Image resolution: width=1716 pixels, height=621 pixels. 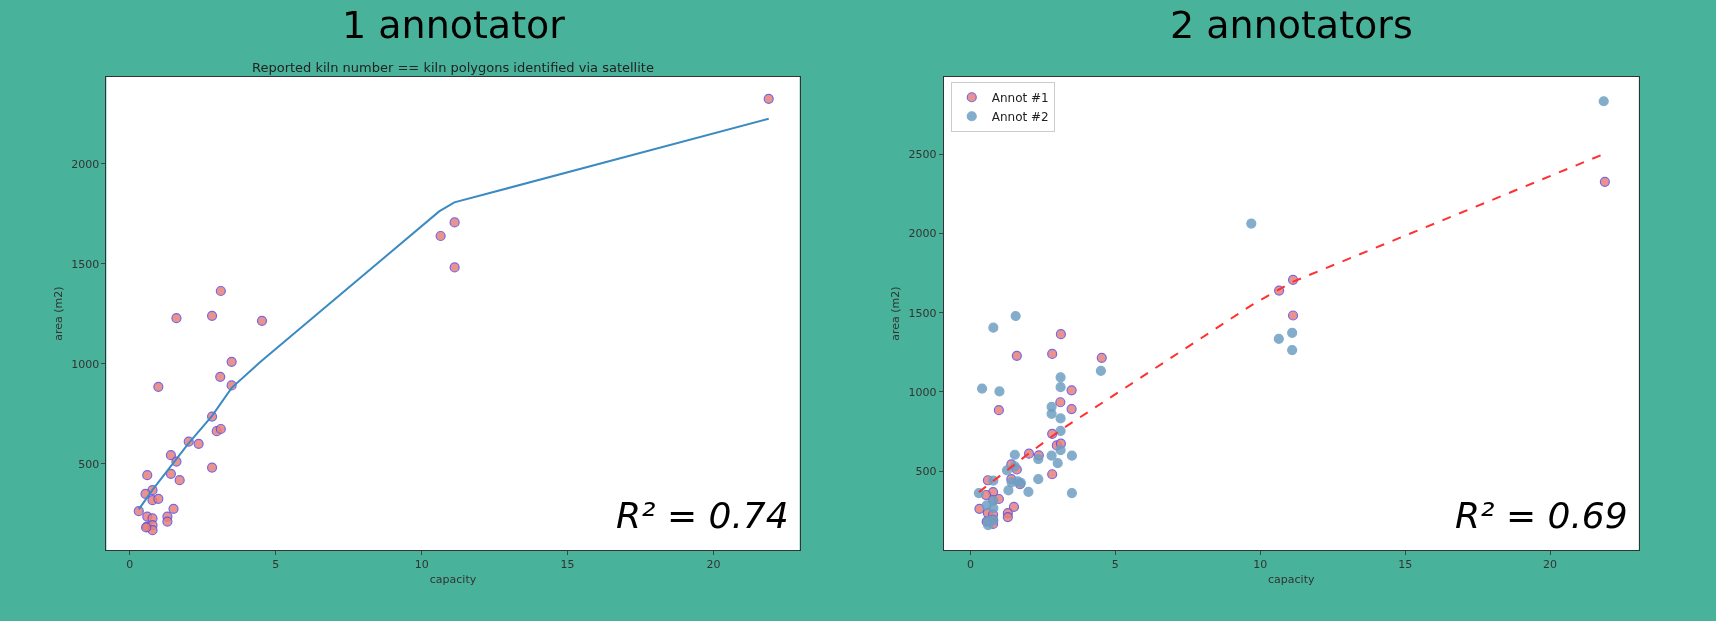 I want to click on chart-title: 2 annotators, so click(x=1291, y=25).